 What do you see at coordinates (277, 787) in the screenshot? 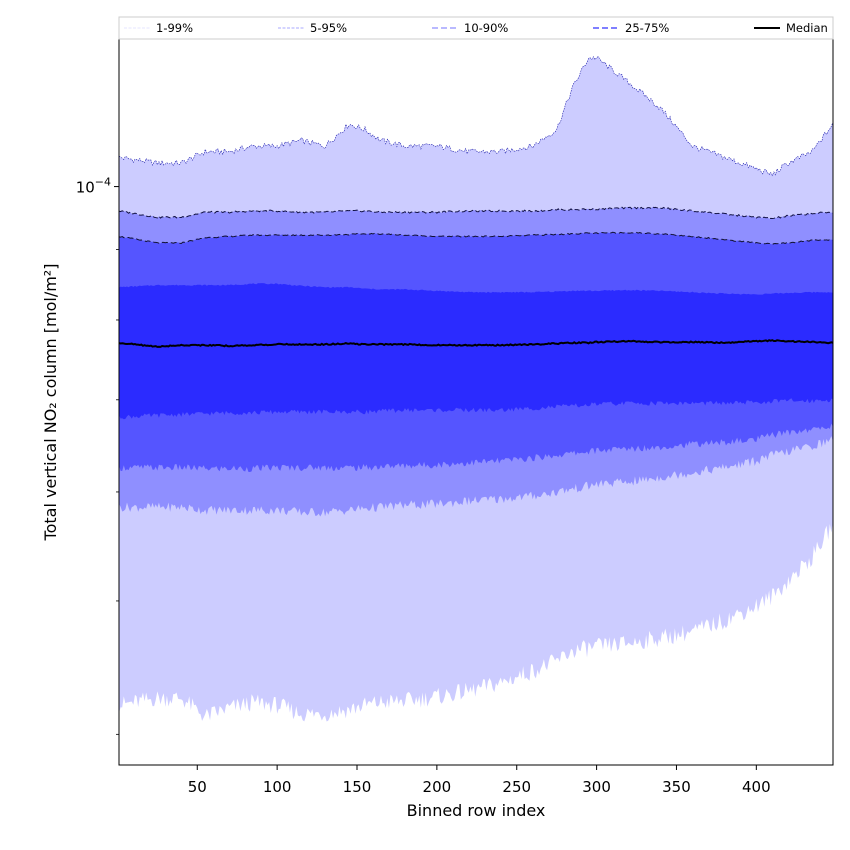
I see `x-tick-label-100: 100` at bounding box center [277, 787].